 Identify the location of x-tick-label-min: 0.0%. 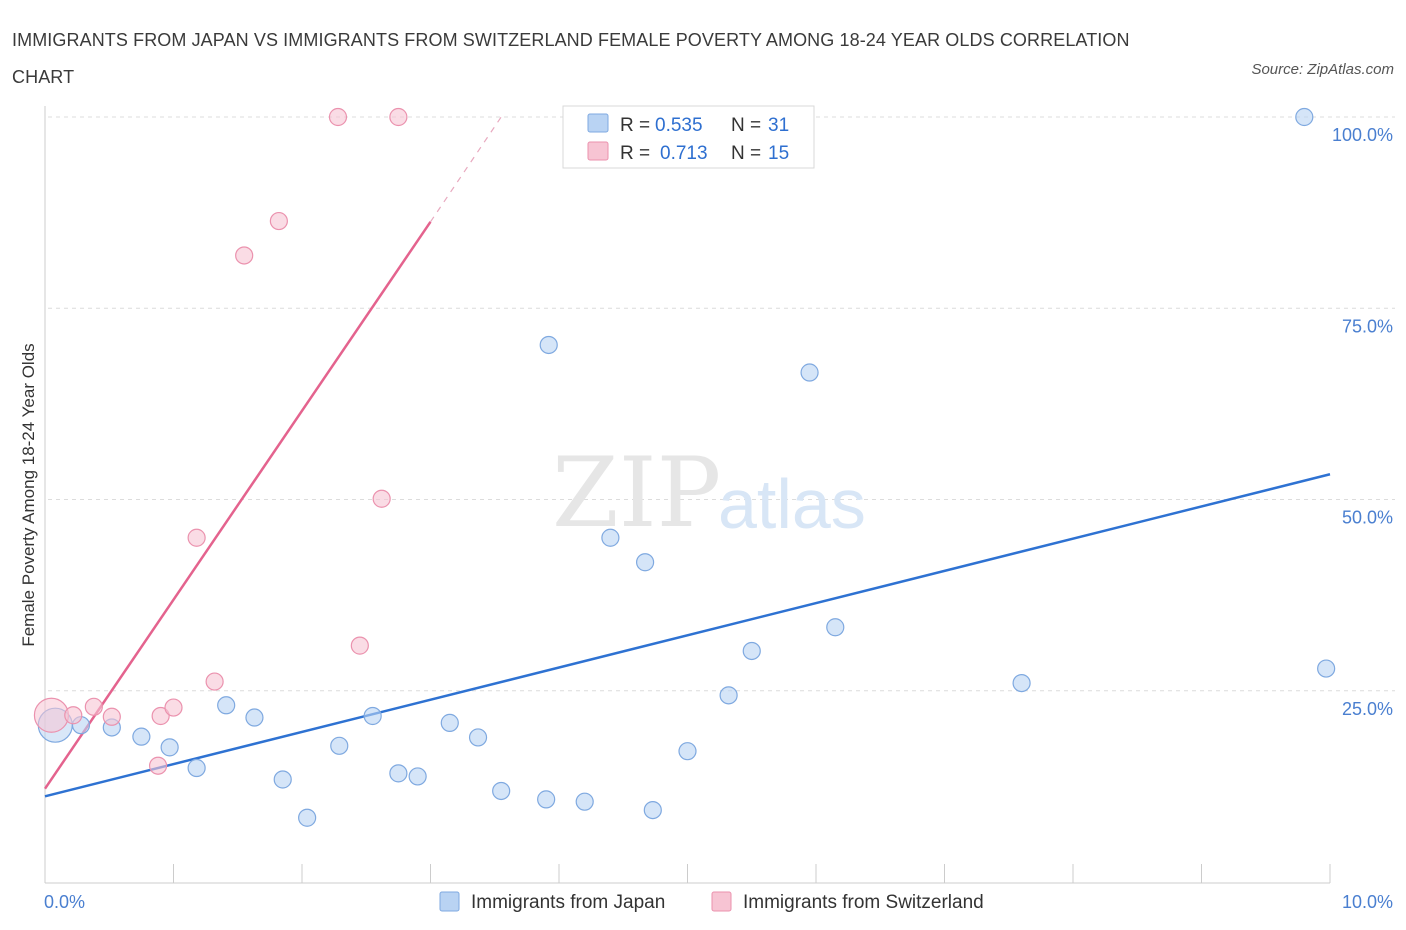
(64, 902).